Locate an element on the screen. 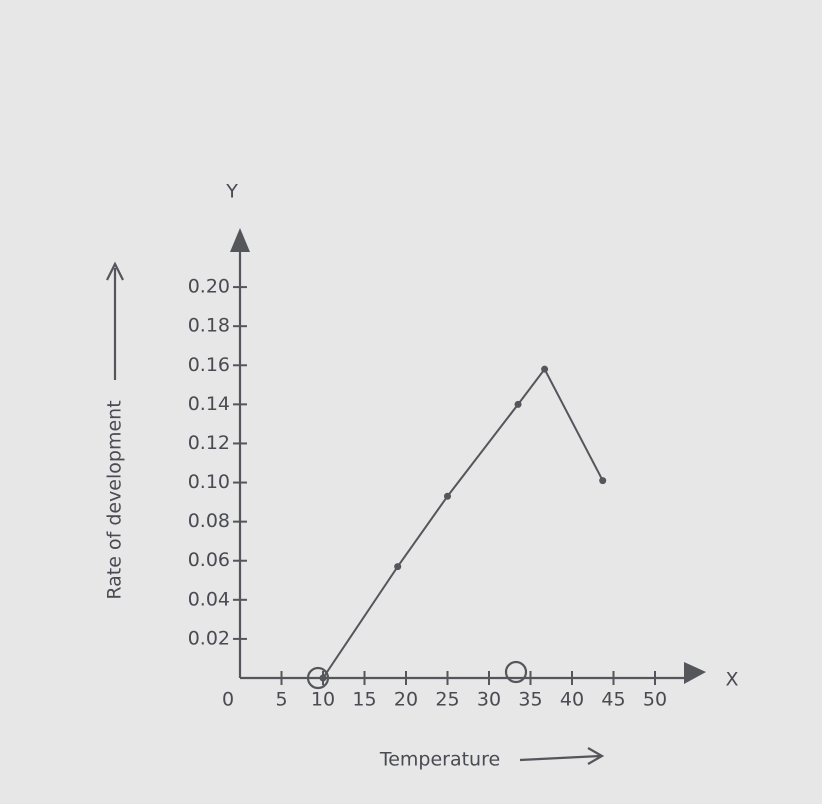 The image size is (822, 804). y-tick-label: 0.10 is located at coordinates (209, 482).